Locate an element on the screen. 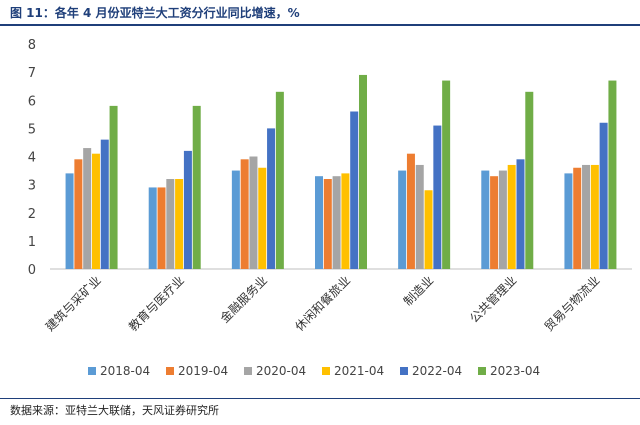  x-category-label: 公共管理业 is located at coordinates (492, 299).